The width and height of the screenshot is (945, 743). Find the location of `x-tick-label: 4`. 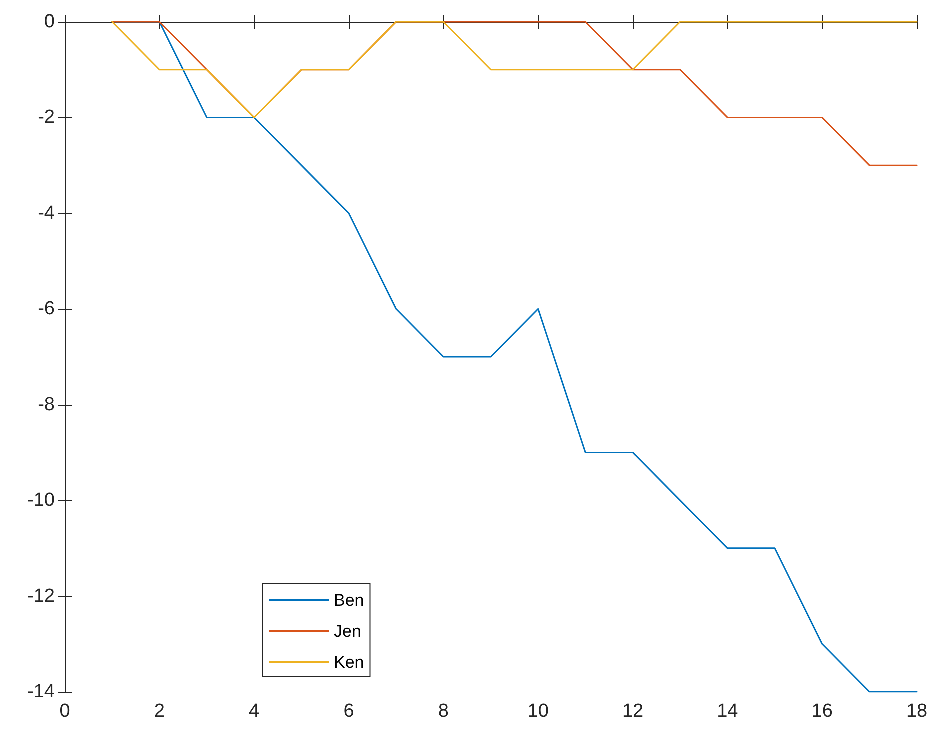

x-tick-label: 4 is located at coordinates (254, 711).